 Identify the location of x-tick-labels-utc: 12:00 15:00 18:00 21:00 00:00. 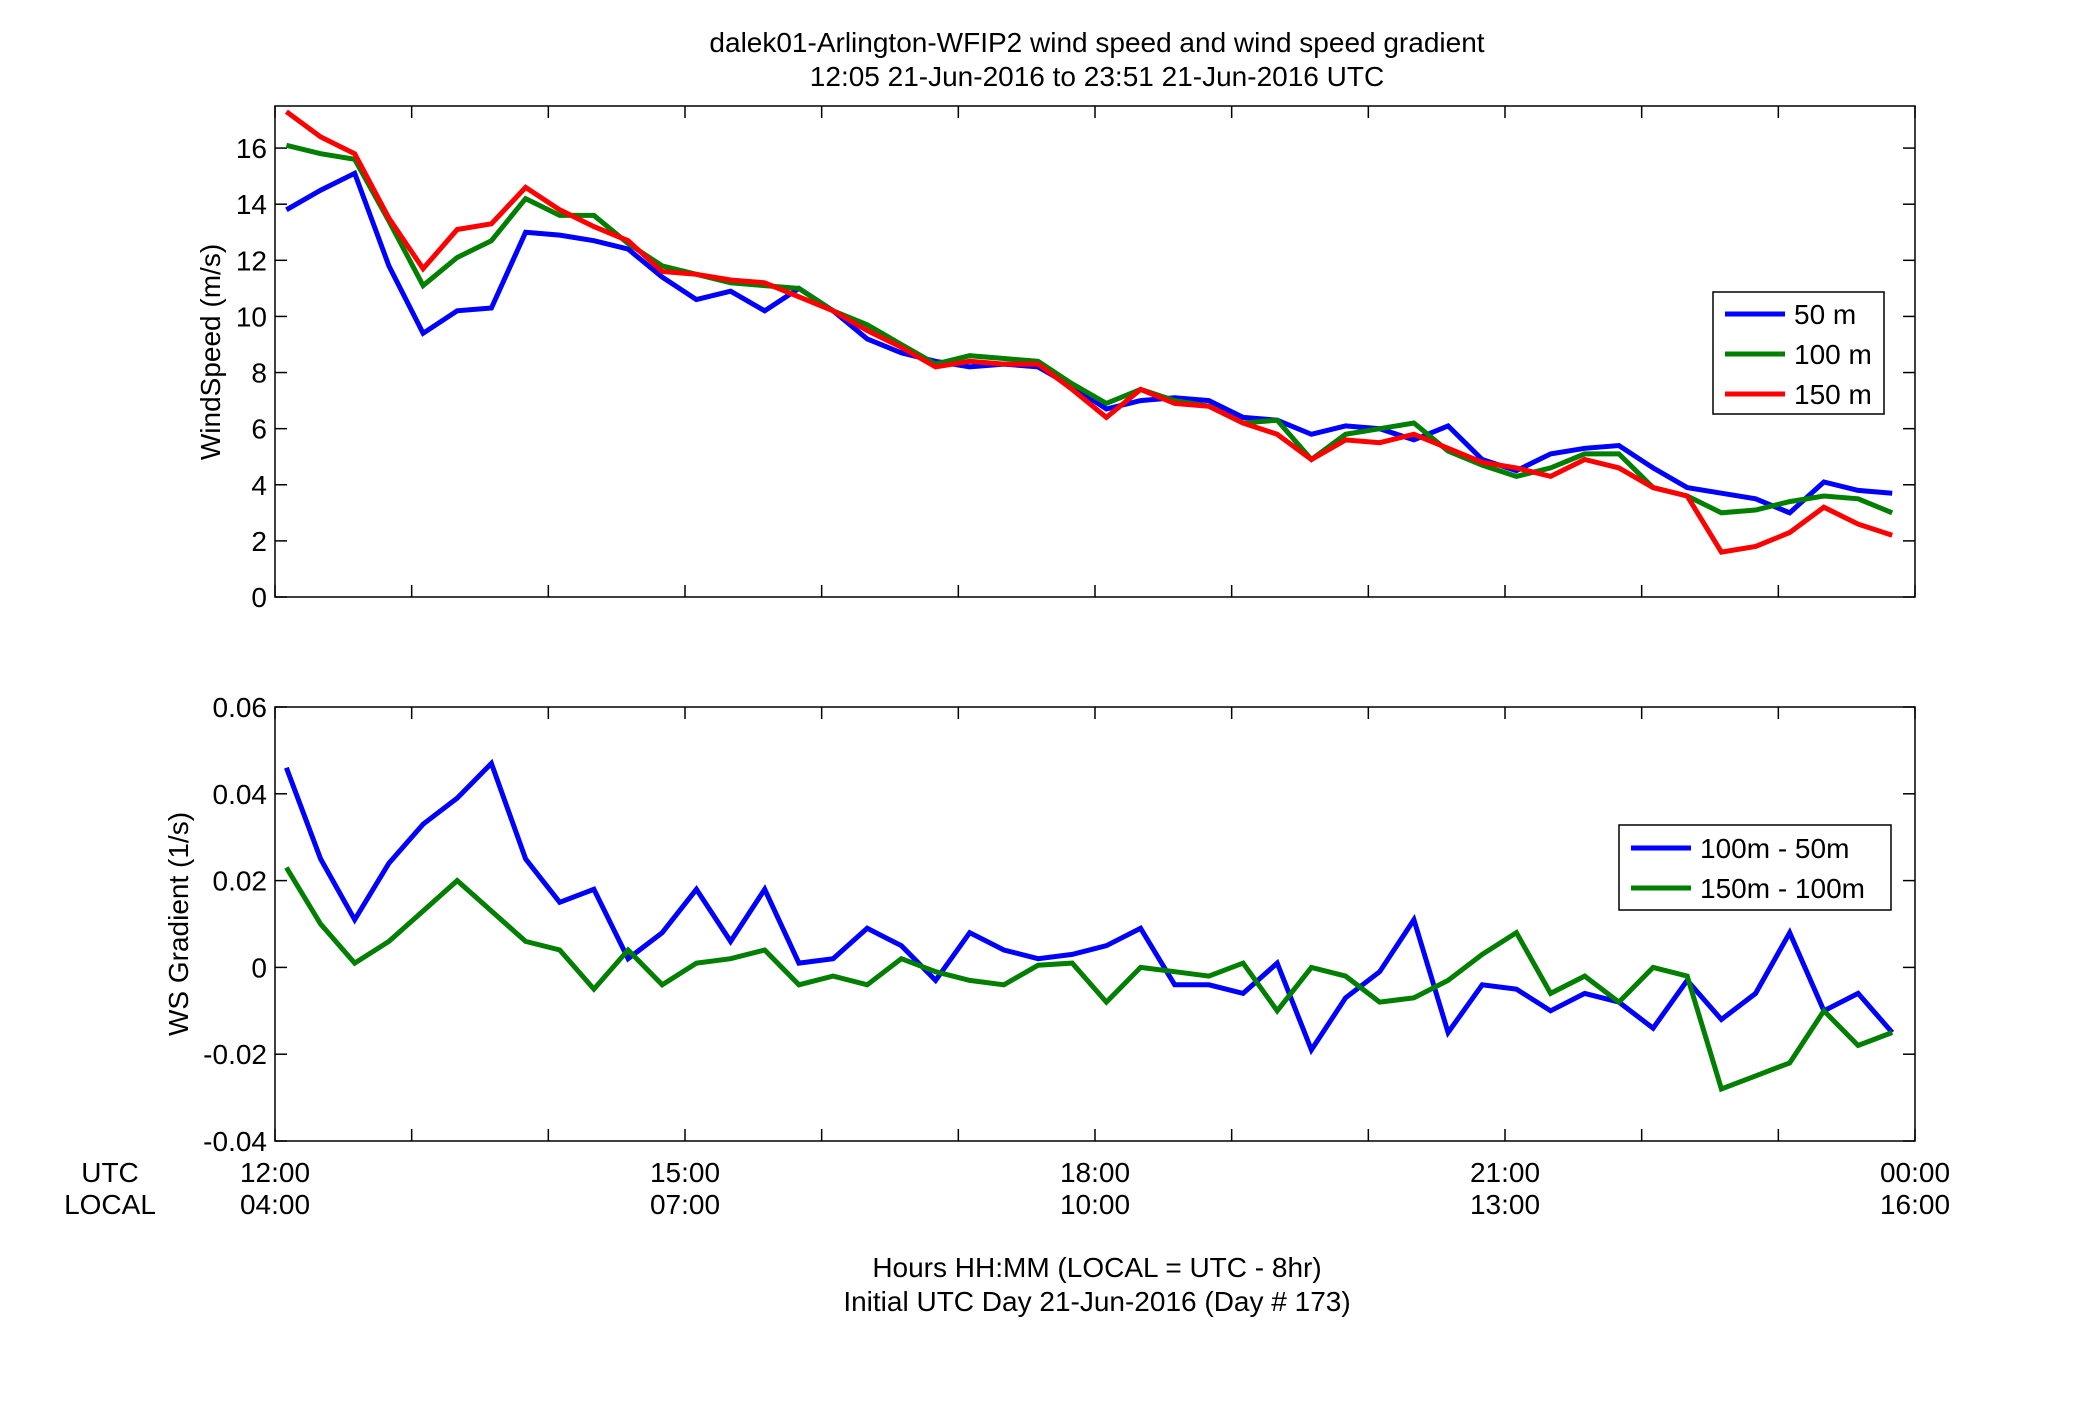
(1095, 1172).